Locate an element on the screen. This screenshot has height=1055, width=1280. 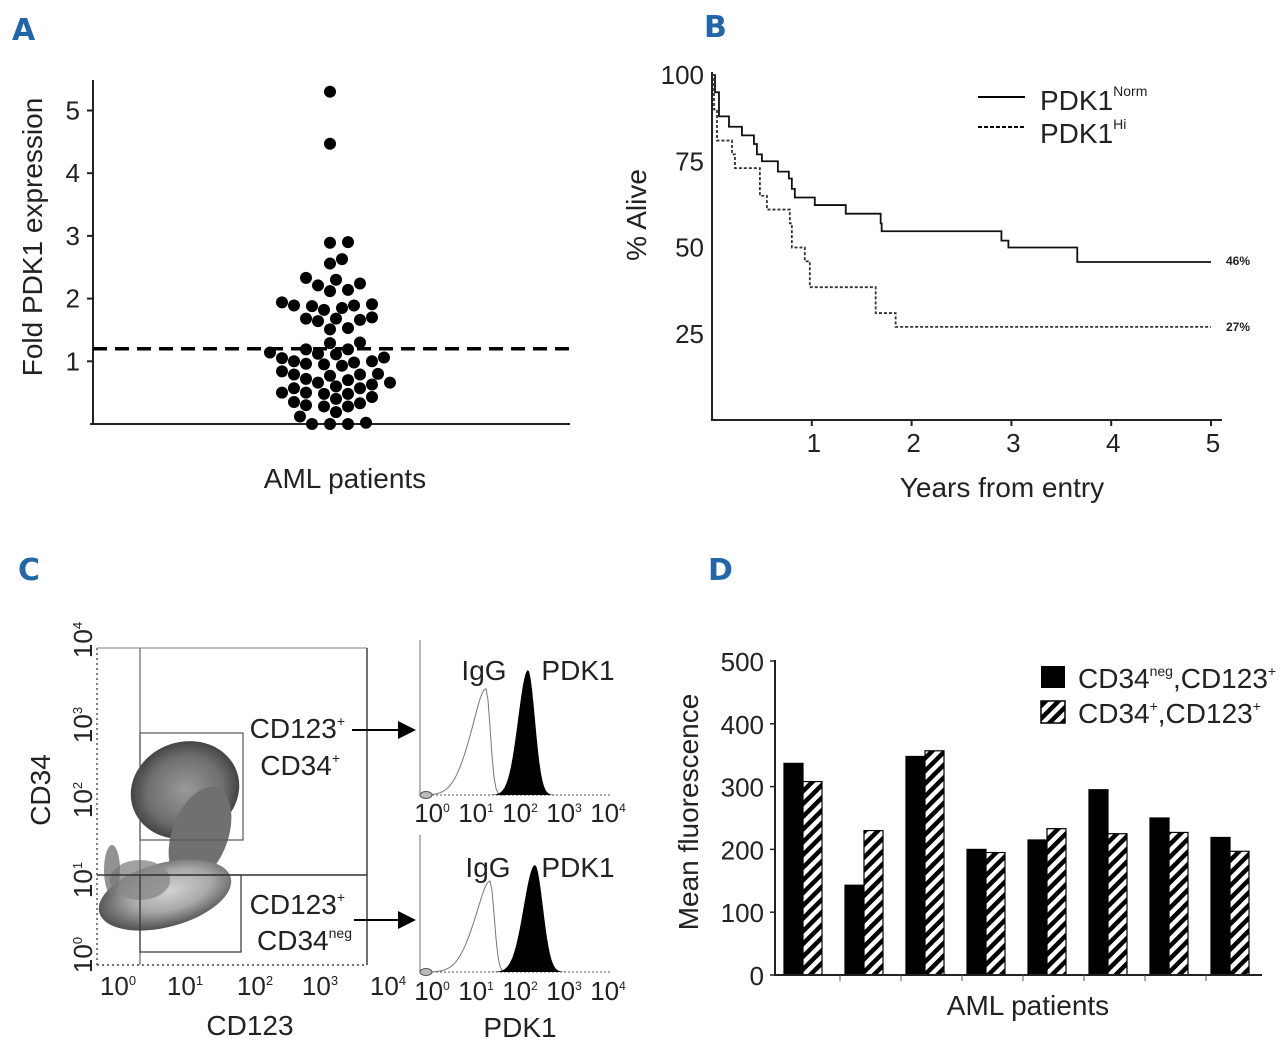
histogram-origin-marker is located at coordinates (426, 972).